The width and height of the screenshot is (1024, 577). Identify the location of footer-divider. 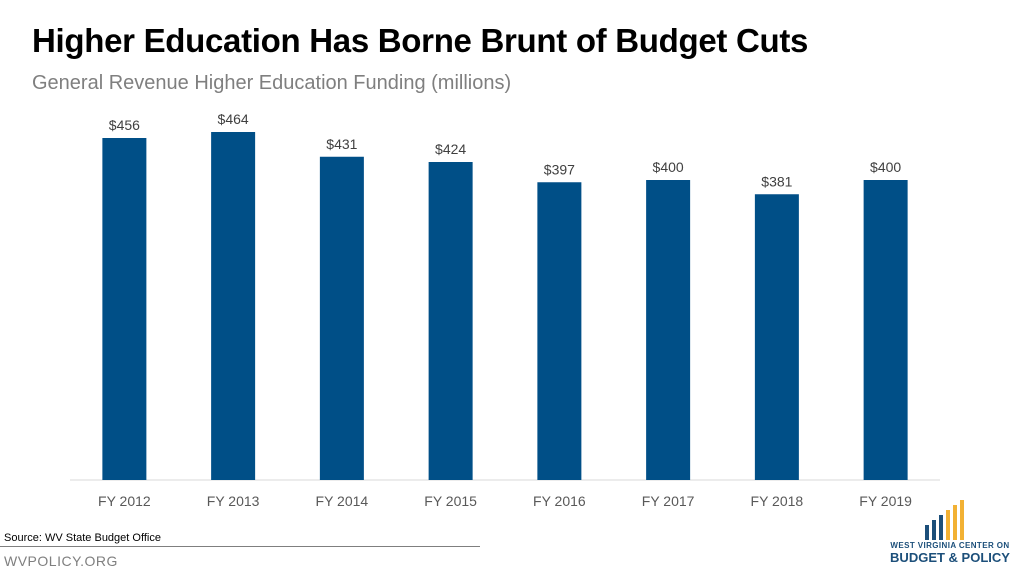
(240, 546).